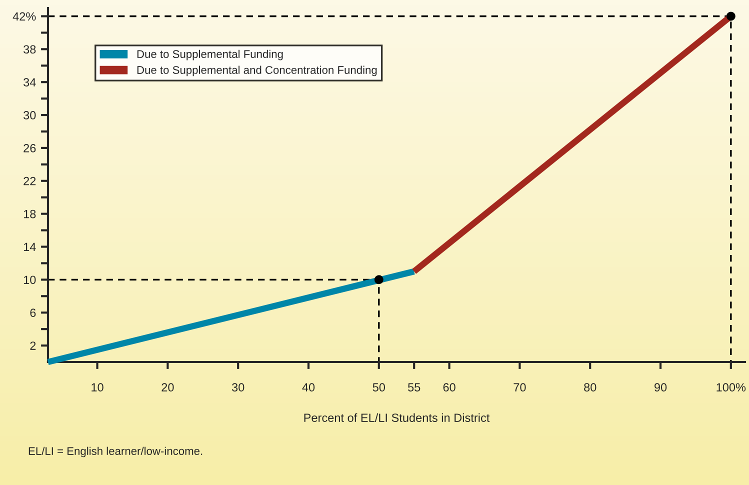 The width and height of the screenshot is (749, 485). I want to click on x-tick-label: 50, so click(379, 387).